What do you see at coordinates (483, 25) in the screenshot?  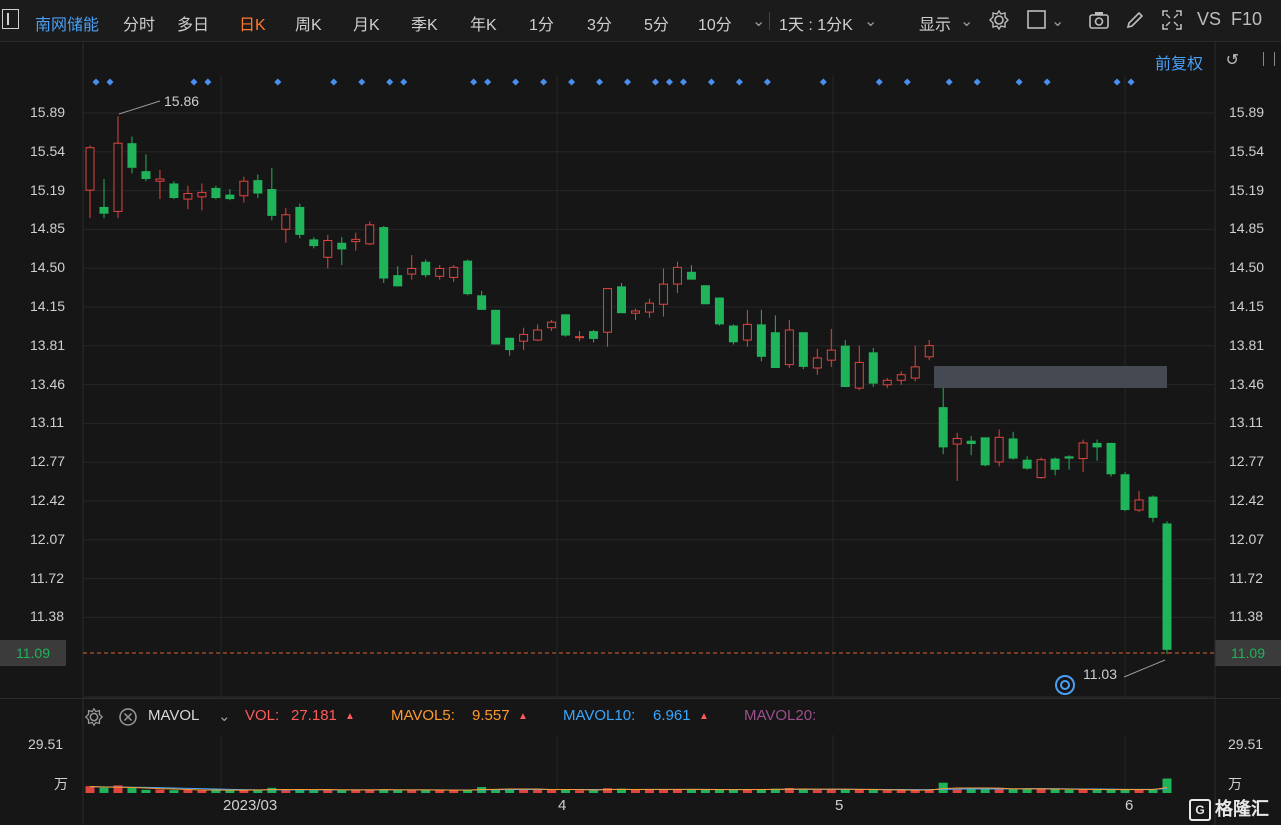 I see `tab-yearly-k: 年K` at bounding box center [483, 25].